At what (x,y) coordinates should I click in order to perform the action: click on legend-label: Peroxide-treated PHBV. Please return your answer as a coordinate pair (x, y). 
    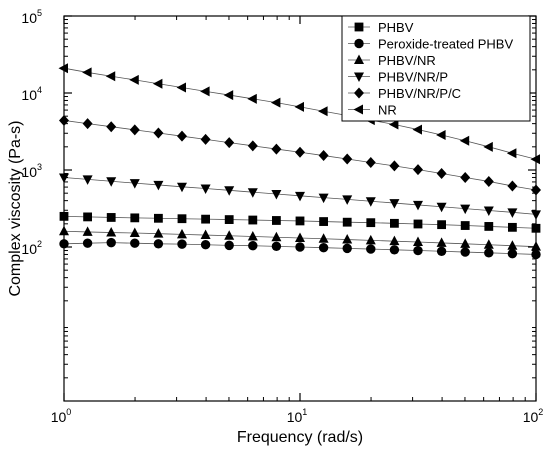
    Looking at the image, I should click on (445, 44).